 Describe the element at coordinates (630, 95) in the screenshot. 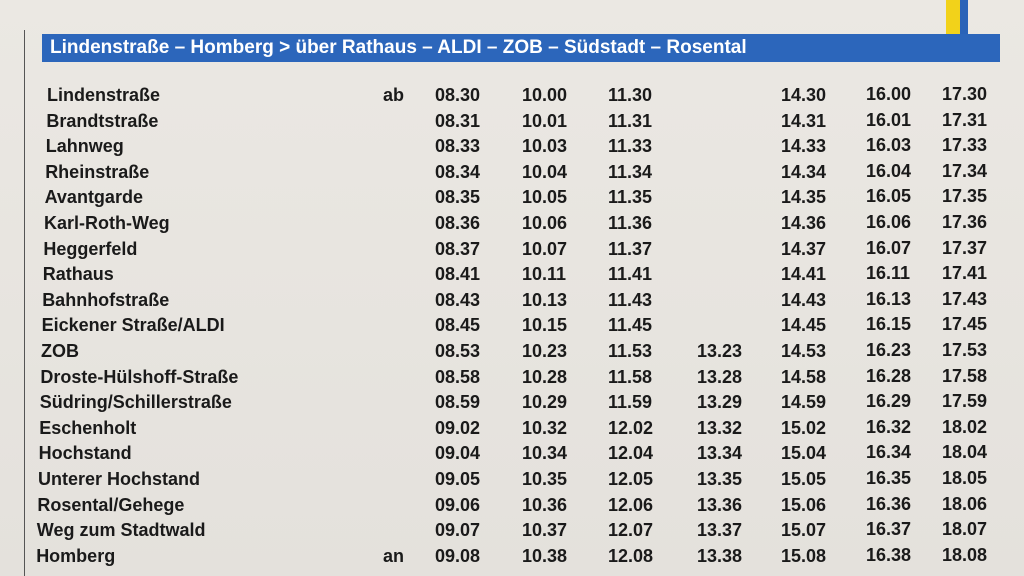

I see `departure-time: 11.30` at that location.